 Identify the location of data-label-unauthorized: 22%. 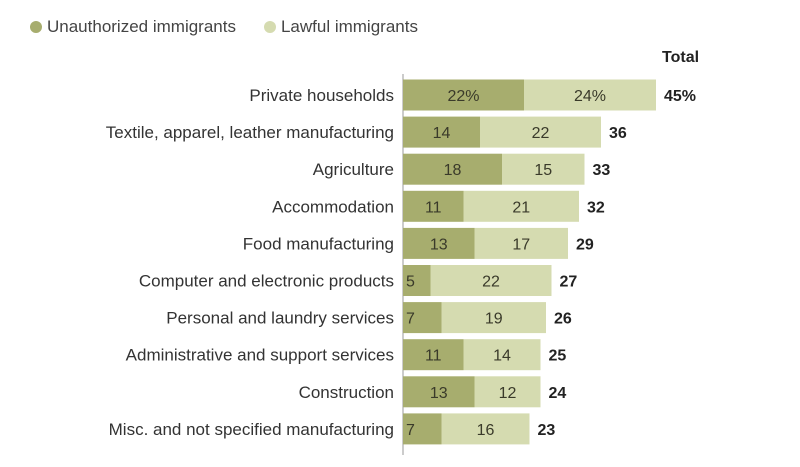
(463, 96).